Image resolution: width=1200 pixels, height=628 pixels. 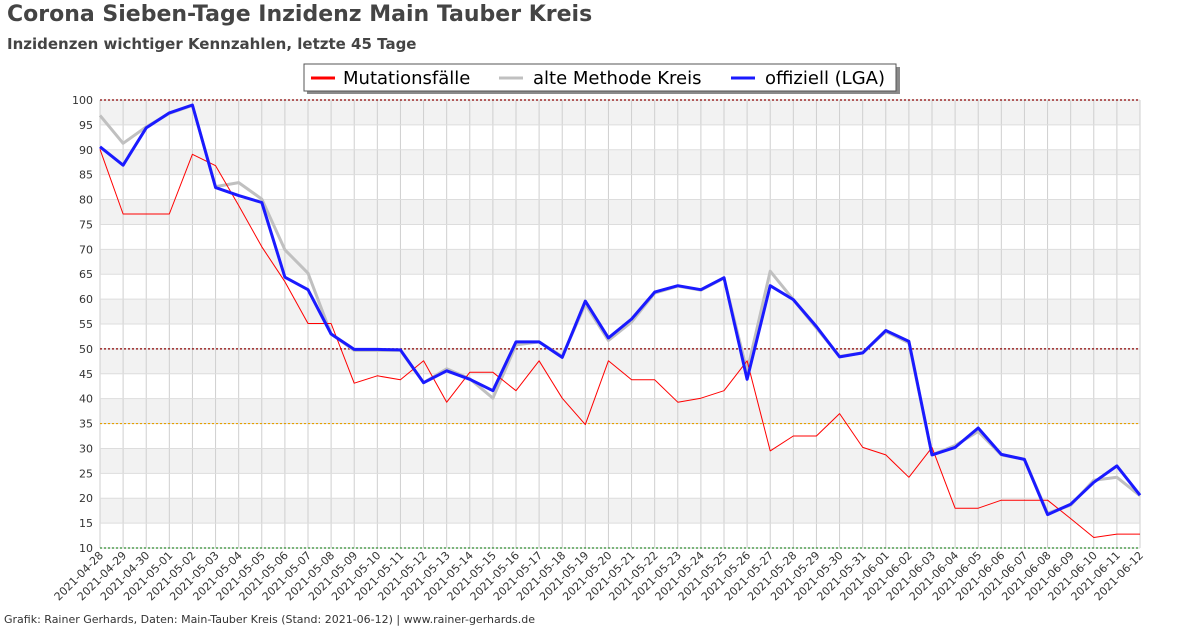 I want to click on y-tick-label: 95, so click(x=86, y=125).